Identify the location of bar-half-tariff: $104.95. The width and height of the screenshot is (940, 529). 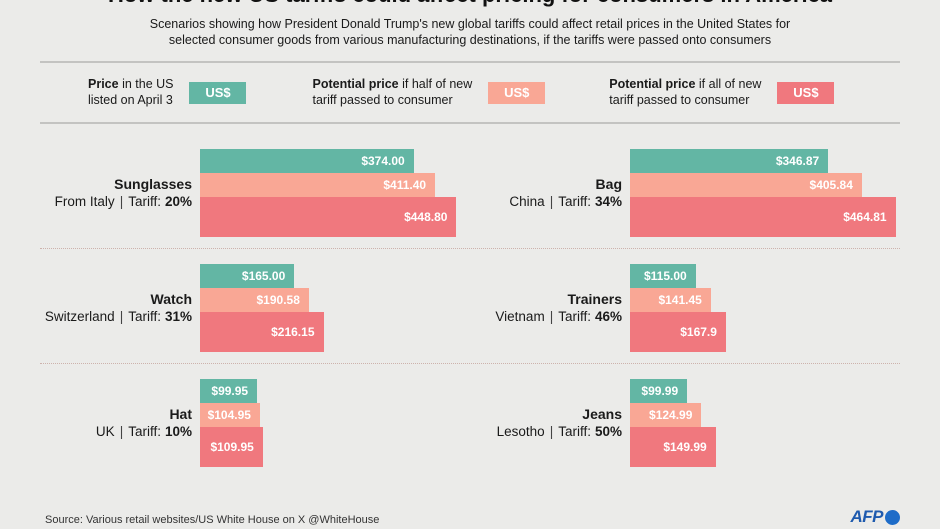
(230, 415).